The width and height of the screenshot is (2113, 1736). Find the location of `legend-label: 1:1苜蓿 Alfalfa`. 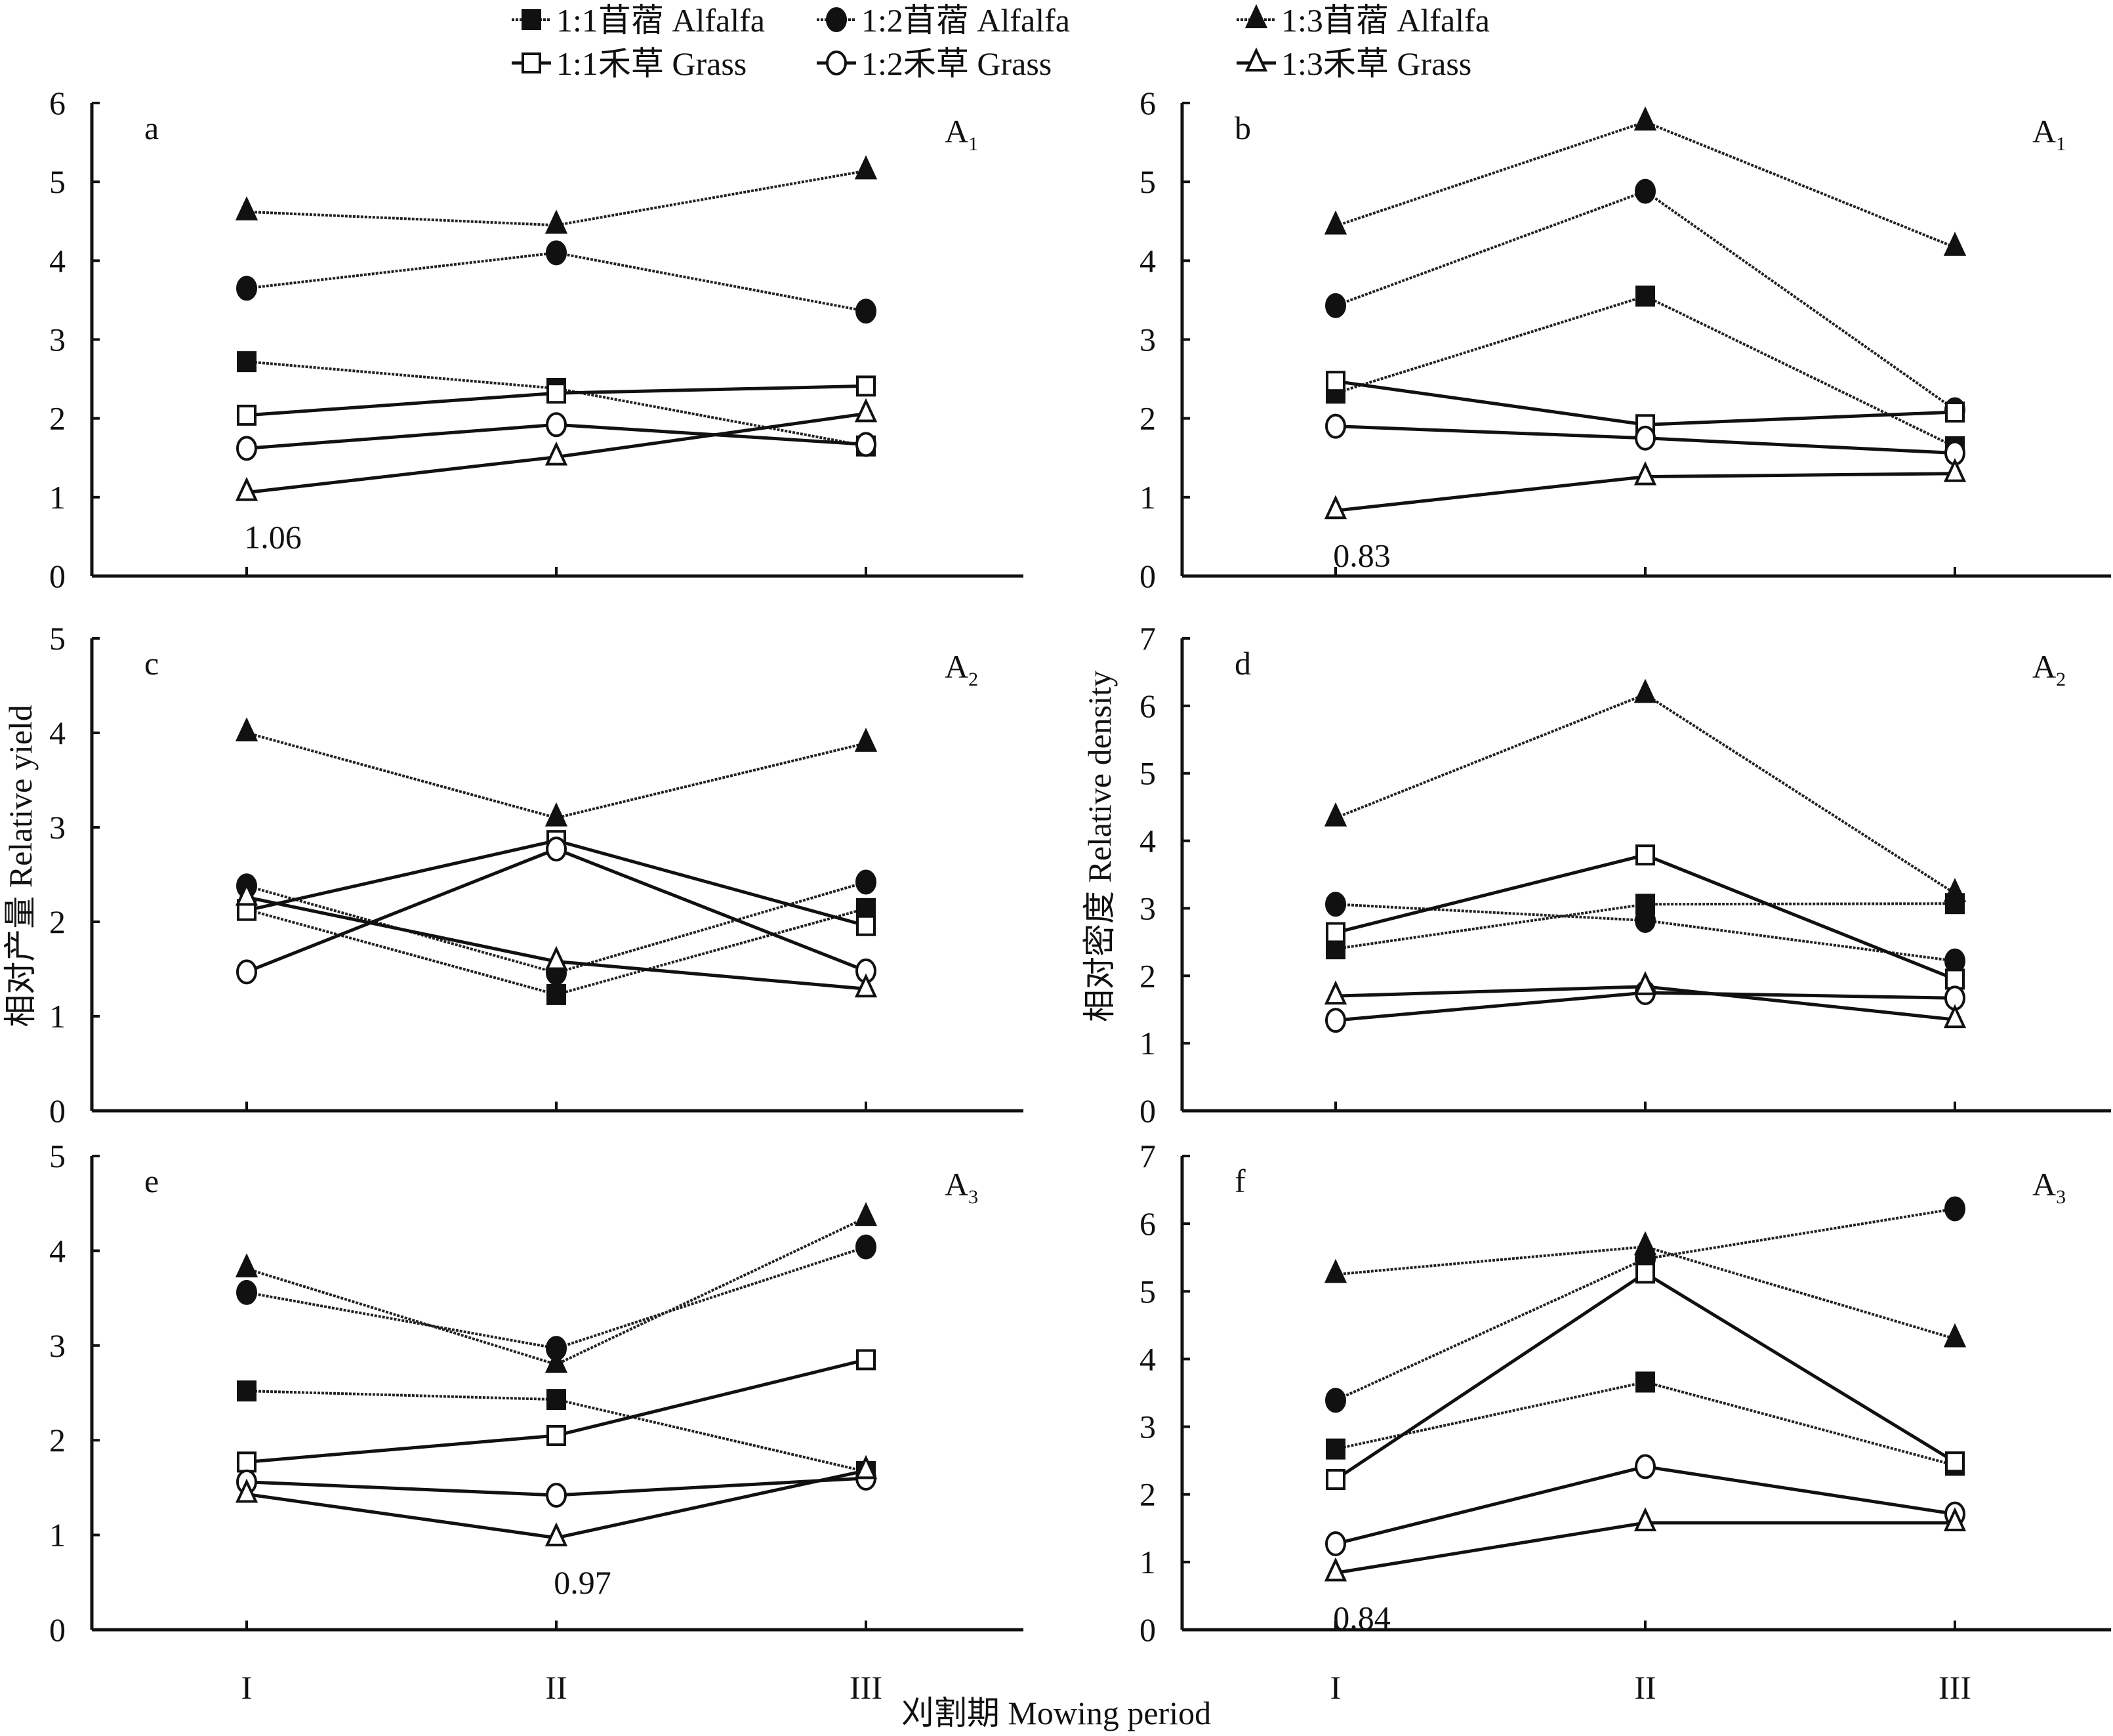

legend-label: 1:1苜蓿 Alfalfa is located at coordinates (660, 20).